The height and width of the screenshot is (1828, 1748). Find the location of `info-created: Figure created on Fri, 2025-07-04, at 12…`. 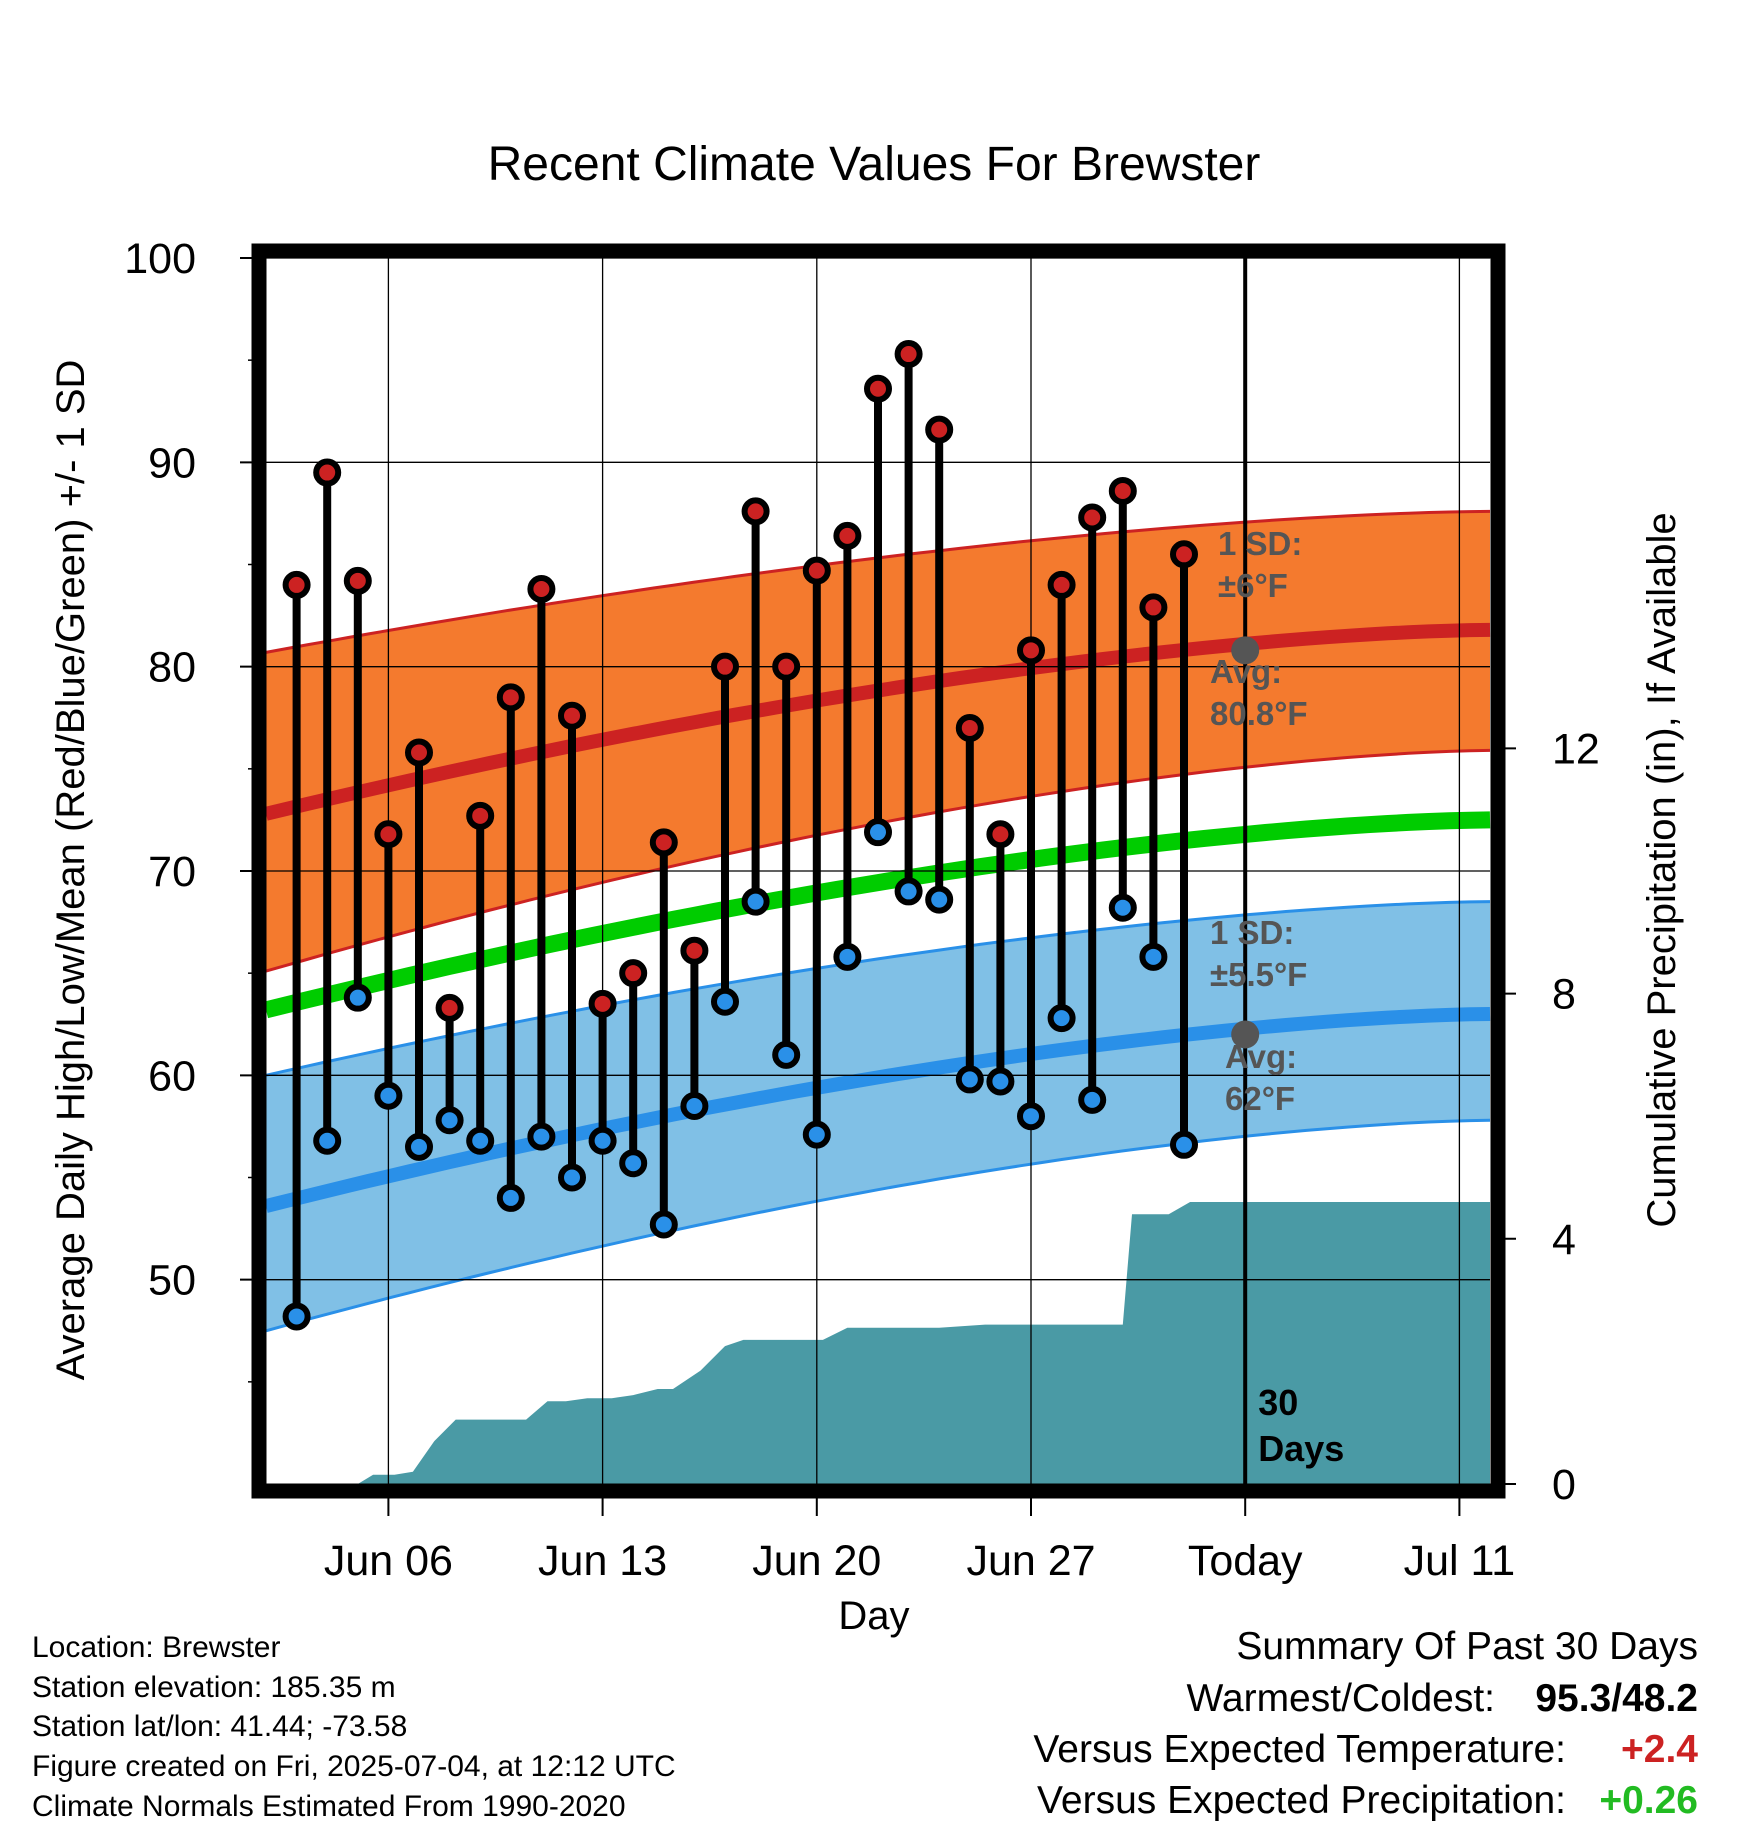

info-created: Figure created on Fri, 2025-07-04, at 12… is located at coordinates (354, 1766).